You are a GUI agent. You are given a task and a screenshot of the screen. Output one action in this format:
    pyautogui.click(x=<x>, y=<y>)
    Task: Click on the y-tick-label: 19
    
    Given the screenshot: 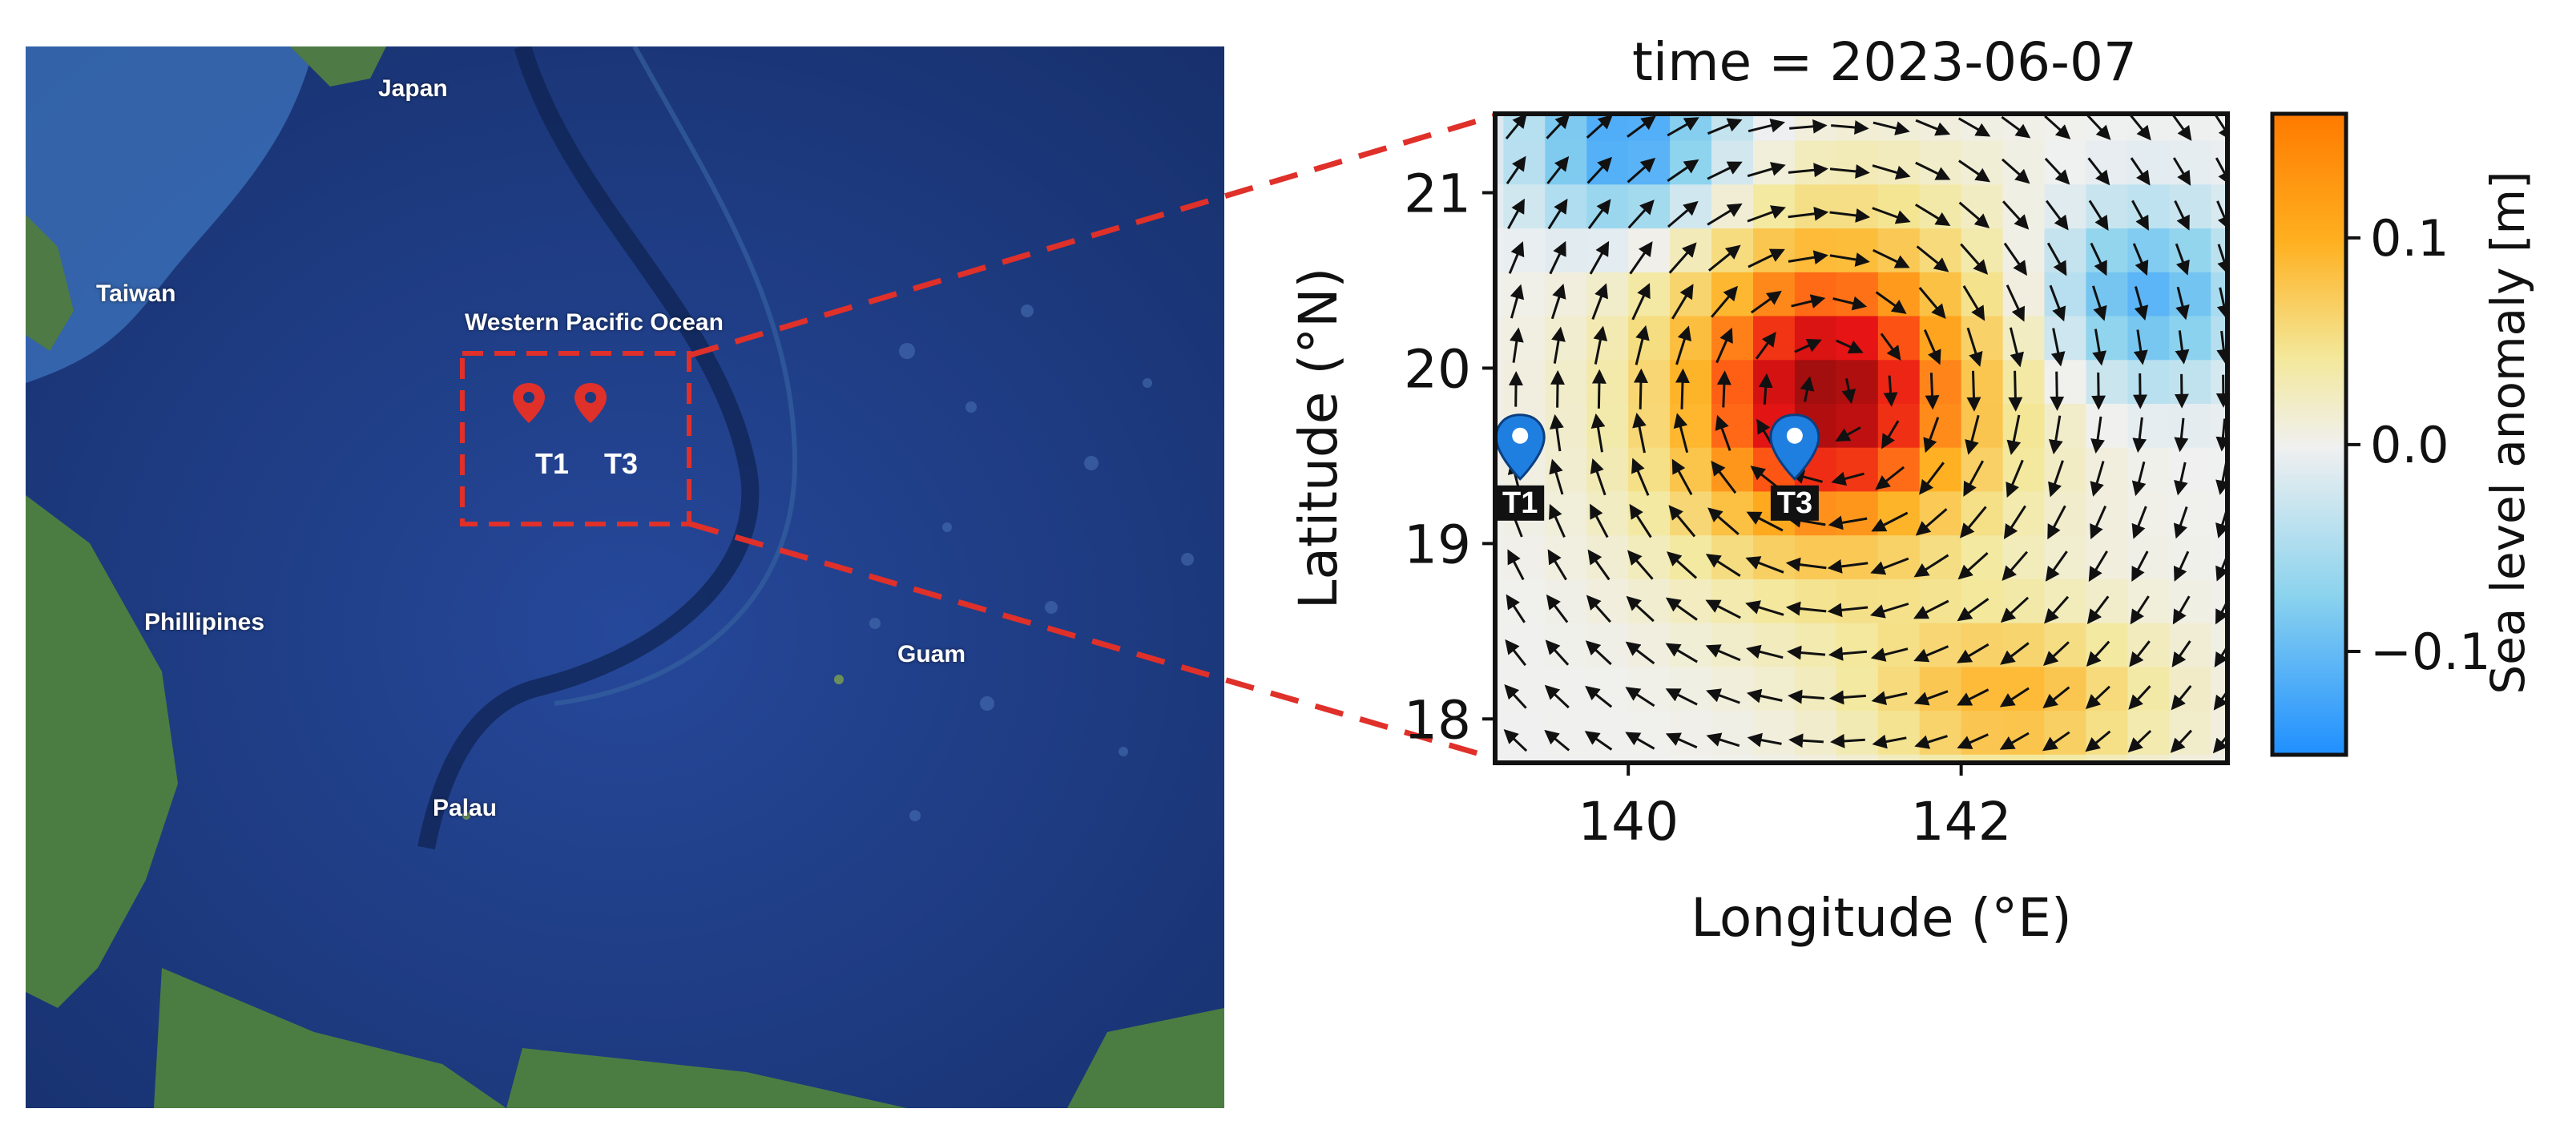 What is the action you would take?
    pyautogui.click(x=1437, y=544)
    